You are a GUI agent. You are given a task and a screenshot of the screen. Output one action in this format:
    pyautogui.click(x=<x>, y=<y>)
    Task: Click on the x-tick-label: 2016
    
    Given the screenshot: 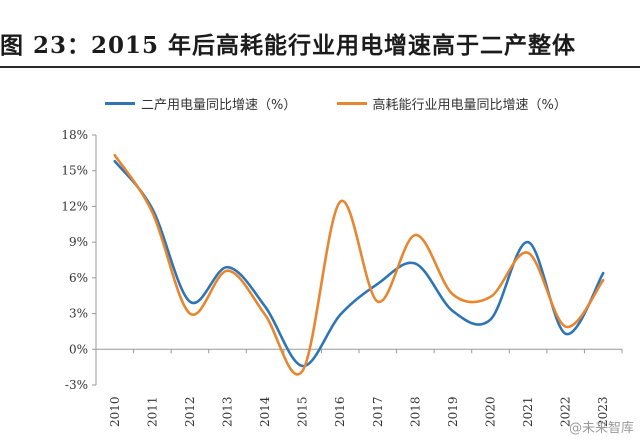 What is the action you would take?
    pyautogui.click(x=340, y=411)
    